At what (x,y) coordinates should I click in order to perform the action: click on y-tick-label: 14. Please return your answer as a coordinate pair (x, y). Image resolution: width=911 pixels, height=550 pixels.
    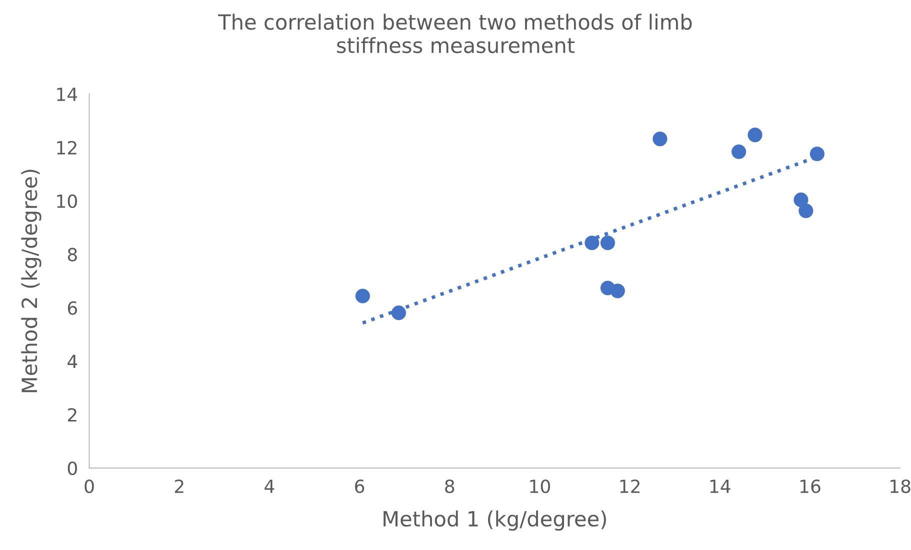
    Looking at the image, I should click on (67, 94).